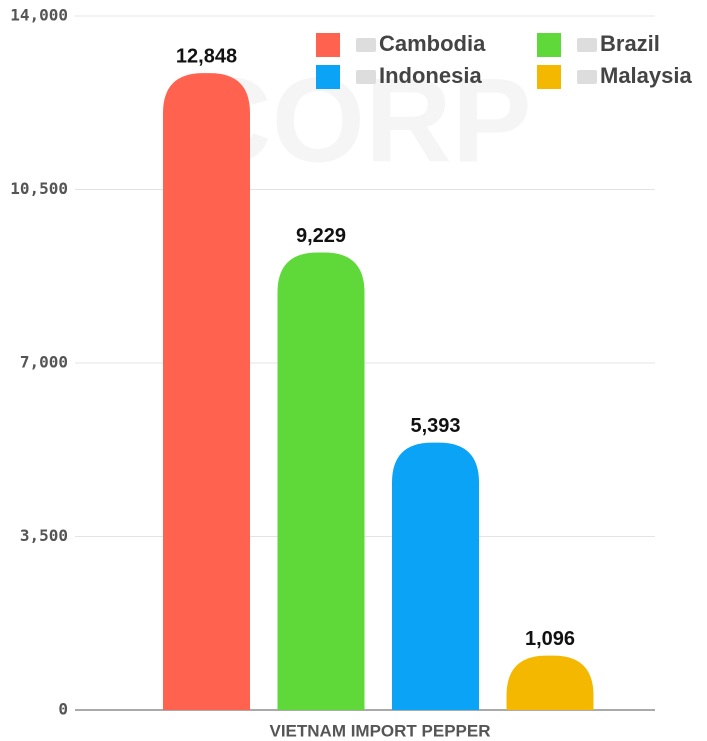  Describe the element at coordinates (44, 362) in the screenshot. I see `y-tick-label: 7,000` at that location.